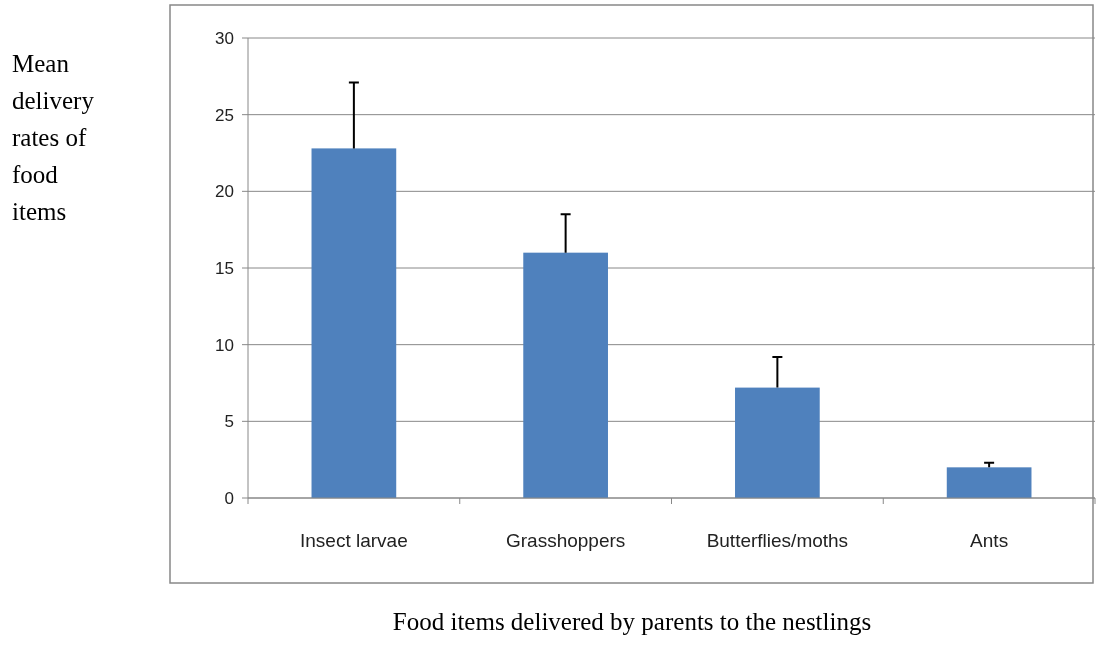  What do you see at coordinates (53, 137) in the screenshot?
I see `y-axis-title: Mean delivery rates of food items` at bounding box center [53, 137].